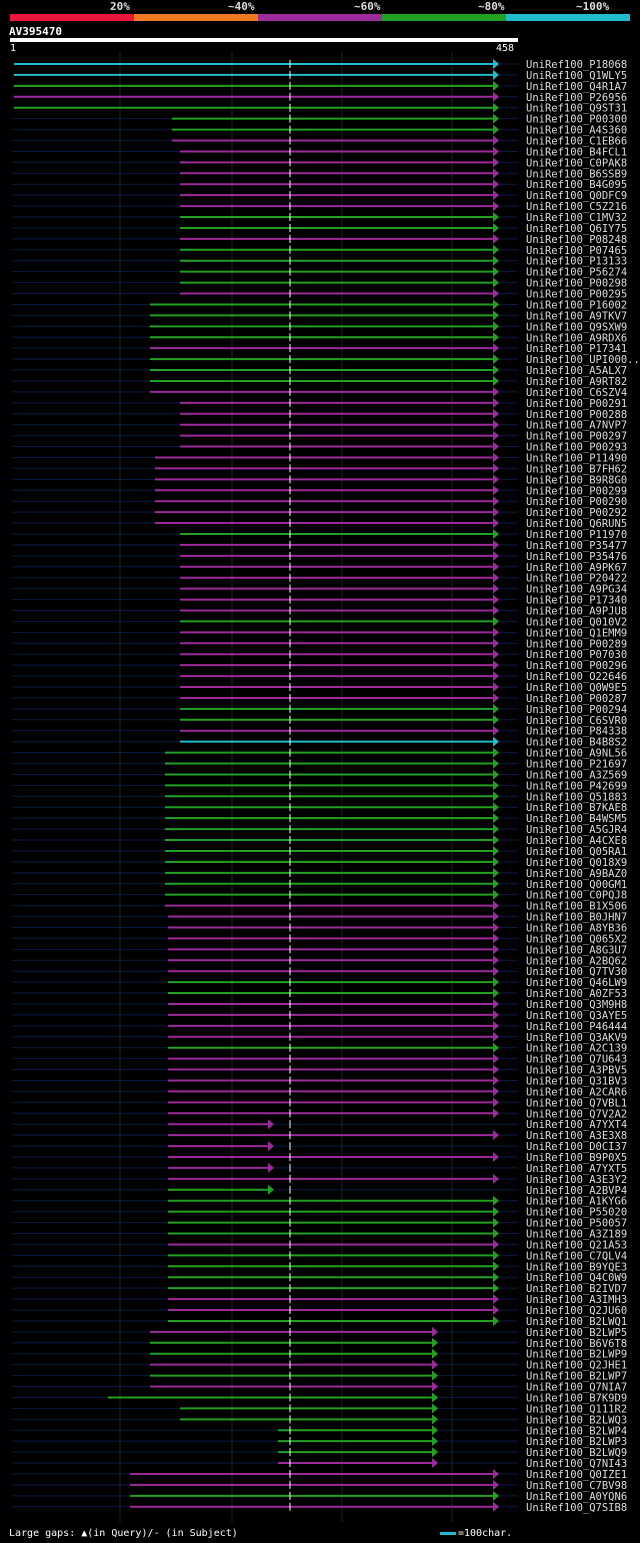 The image size is (640, 1543). I want to click on hit-label: UniRef100_B2IVD7, so click(576, 1289).